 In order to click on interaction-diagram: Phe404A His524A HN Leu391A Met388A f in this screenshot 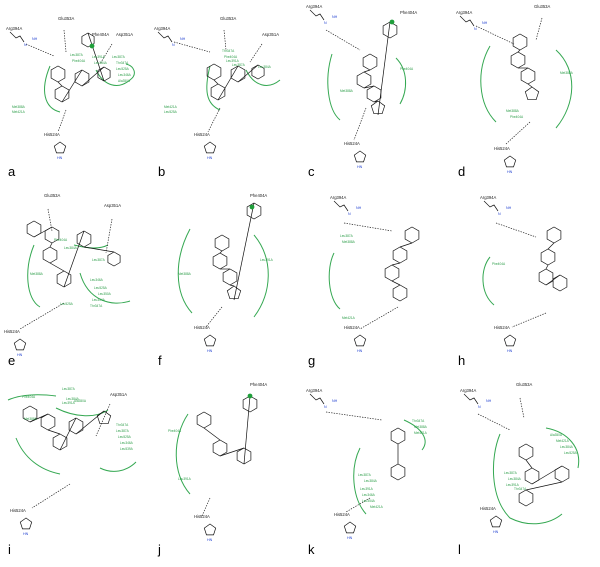, I will do `click(216, 280)`.